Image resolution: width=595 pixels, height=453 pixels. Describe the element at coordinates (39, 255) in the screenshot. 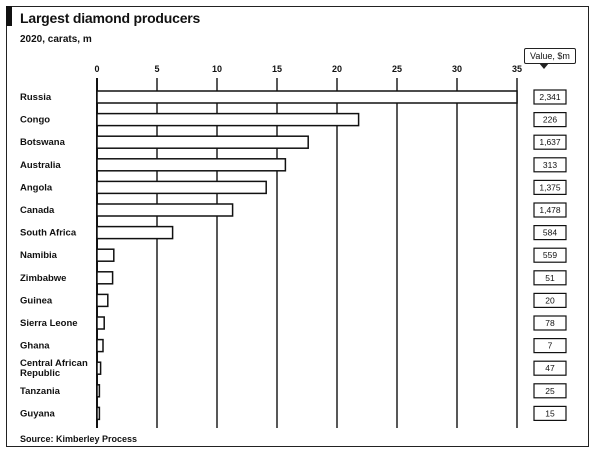

I see `category-label: Namibia` at that location.